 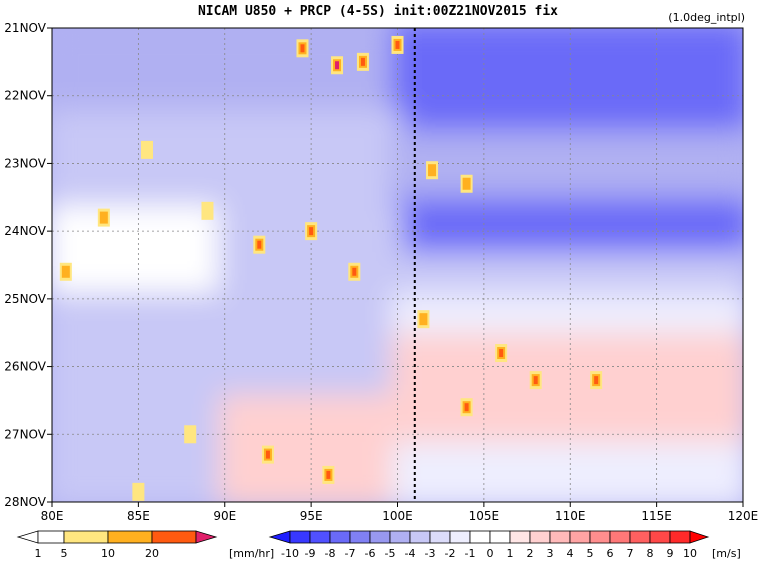 I want to click on u850-colorbar-label: 4, so click(x=570, y=553).